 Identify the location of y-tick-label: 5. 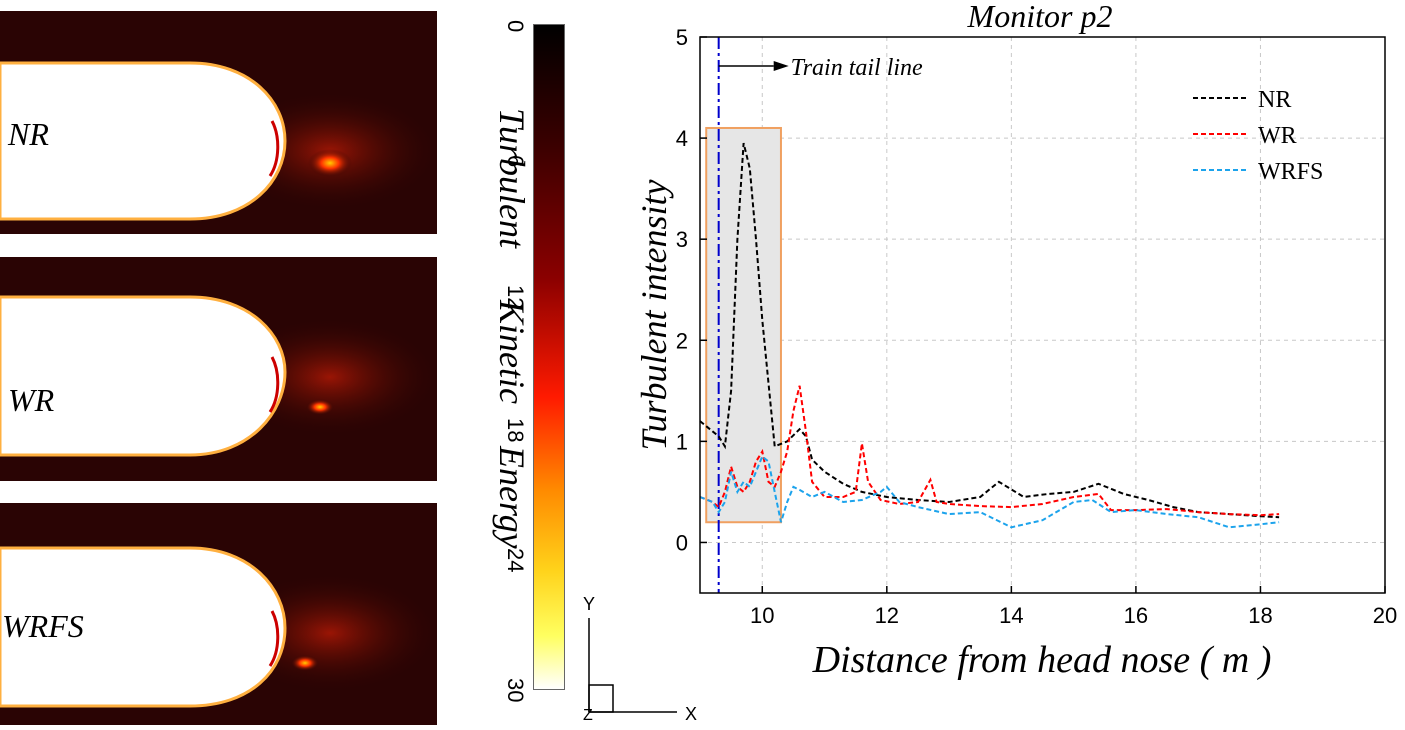
(682, 37).